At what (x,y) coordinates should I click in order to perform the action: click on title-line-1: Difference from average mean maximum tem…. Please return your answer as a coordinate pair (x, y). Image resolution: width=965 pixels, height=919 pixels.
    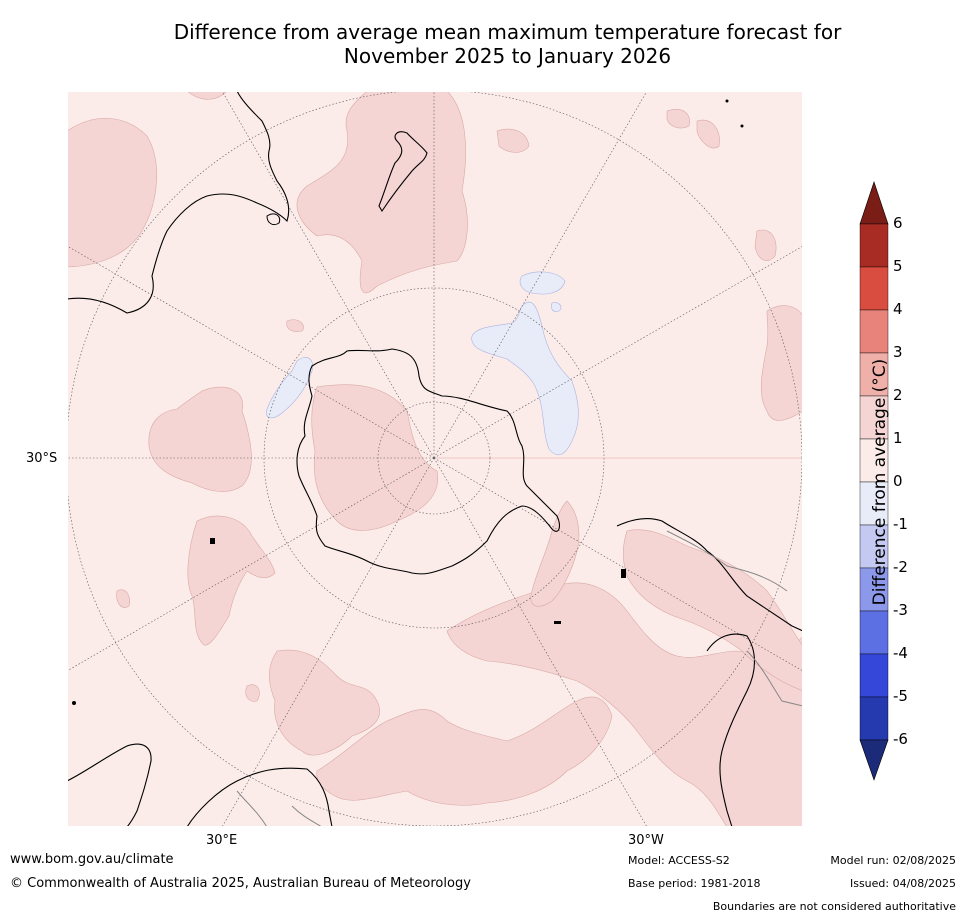
    Looking at the image, I should click on (507, 32).